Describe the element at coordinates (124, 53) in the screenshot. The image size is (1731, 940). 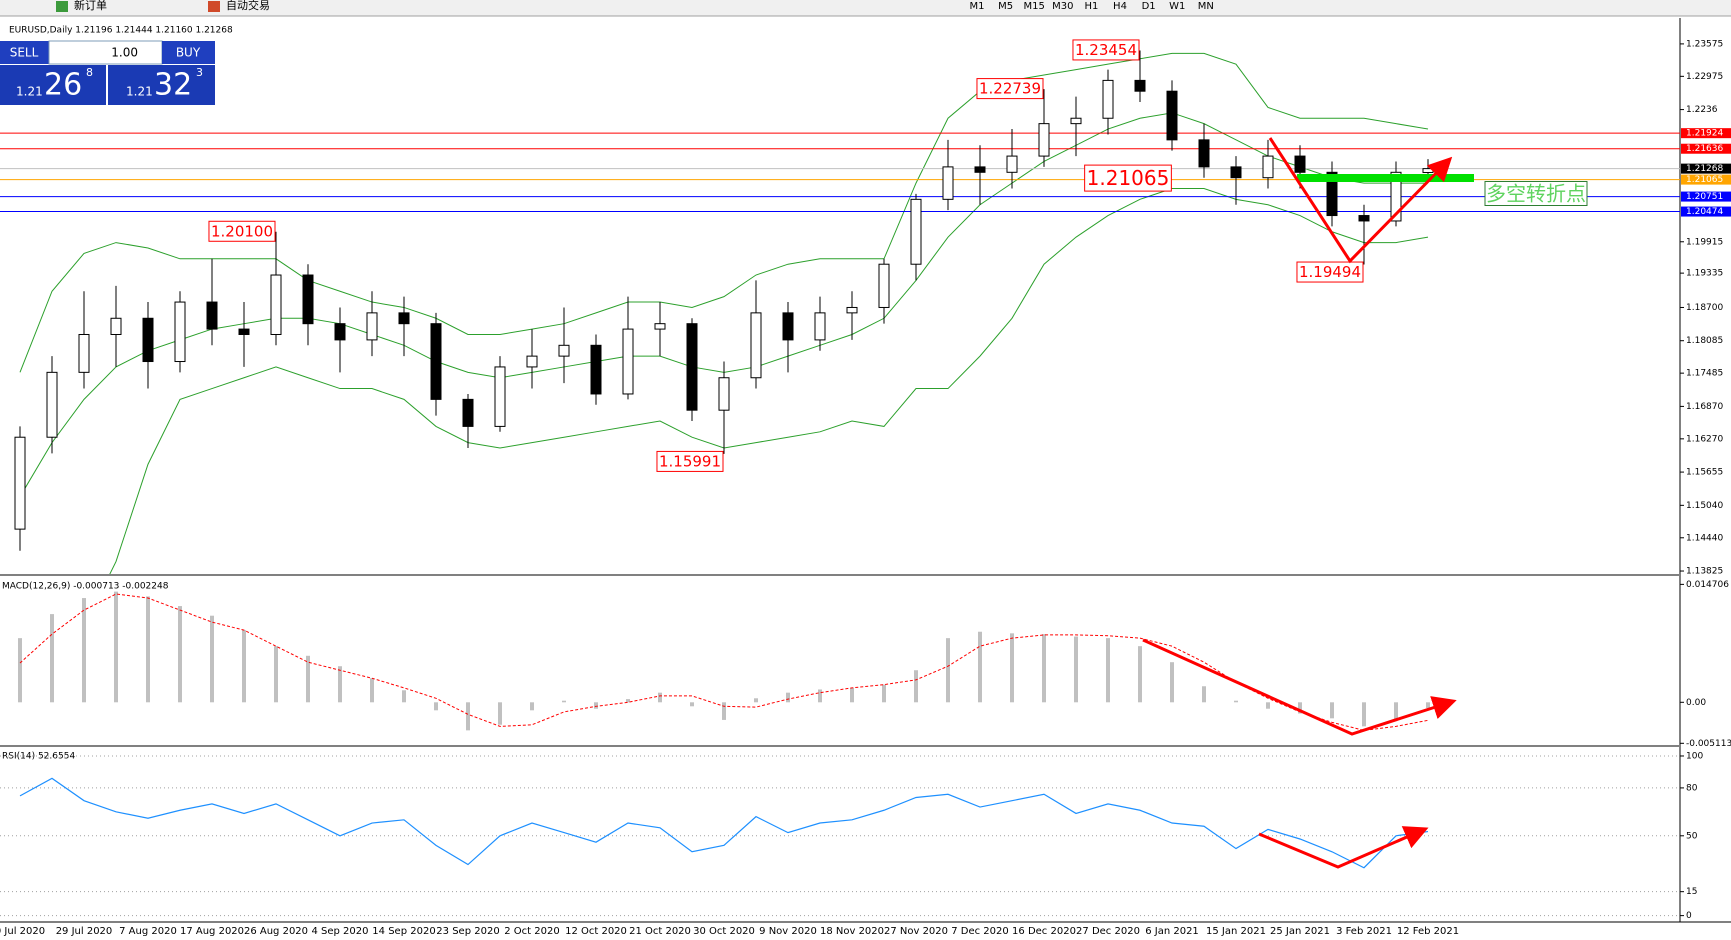
I see `volume-value: 1.00` at that location.